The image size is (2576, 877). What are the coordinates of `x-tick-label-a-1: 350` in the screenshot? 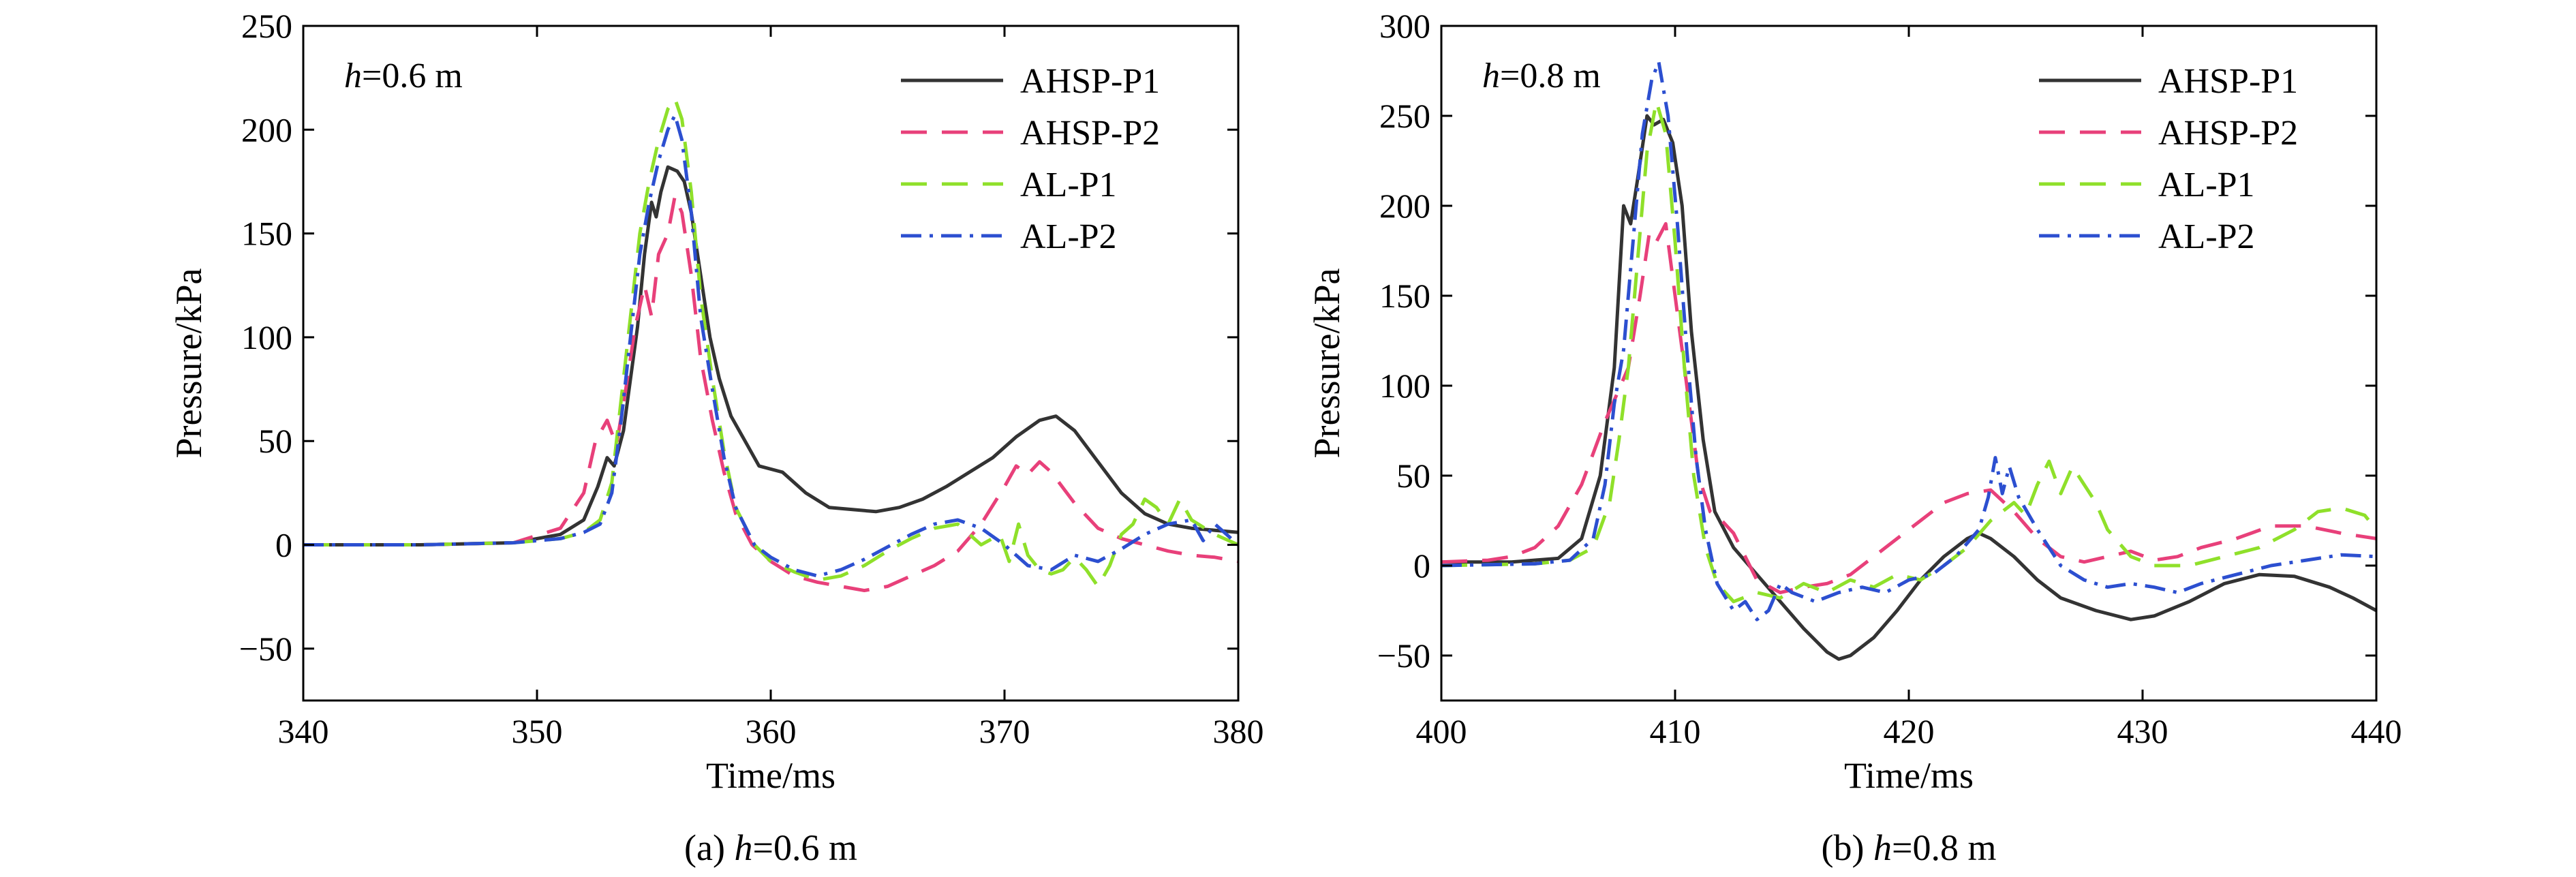 It's located at (537, 731).